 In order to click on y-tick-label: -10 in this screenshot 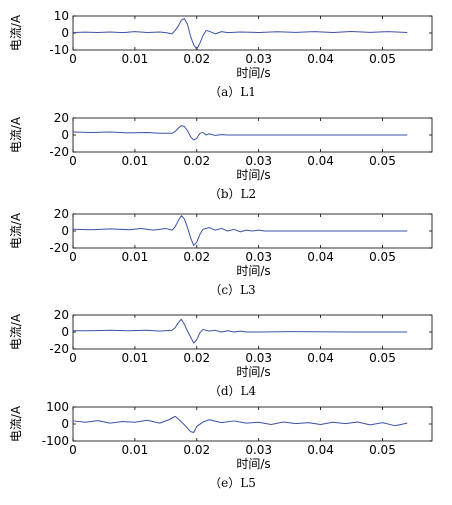, I will do `click(59, 50)`.